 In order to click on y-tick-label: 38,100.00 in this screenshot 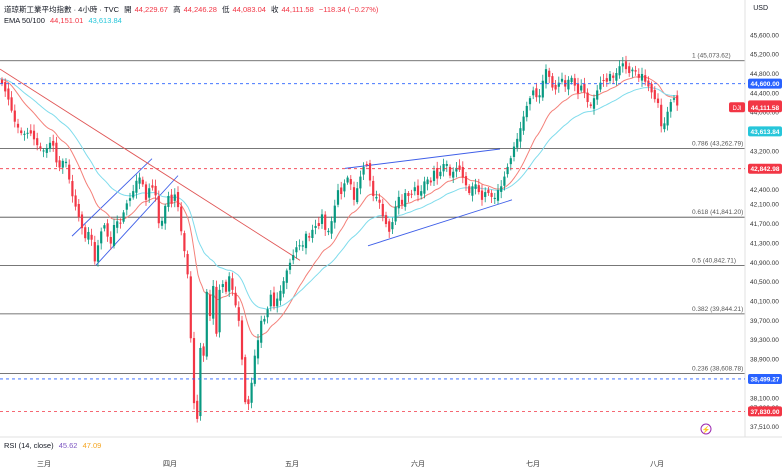, I will do `click(764, 398)`.